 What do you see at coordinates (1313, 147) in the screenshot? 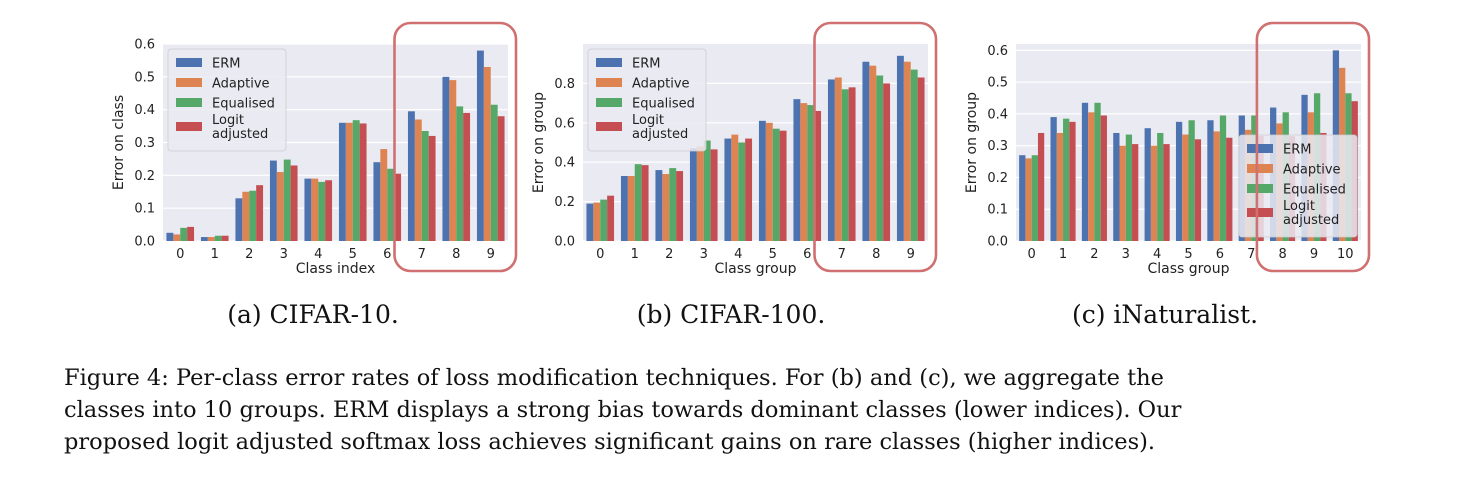
I see `highlight-box` at bounding box center [1313, 147].